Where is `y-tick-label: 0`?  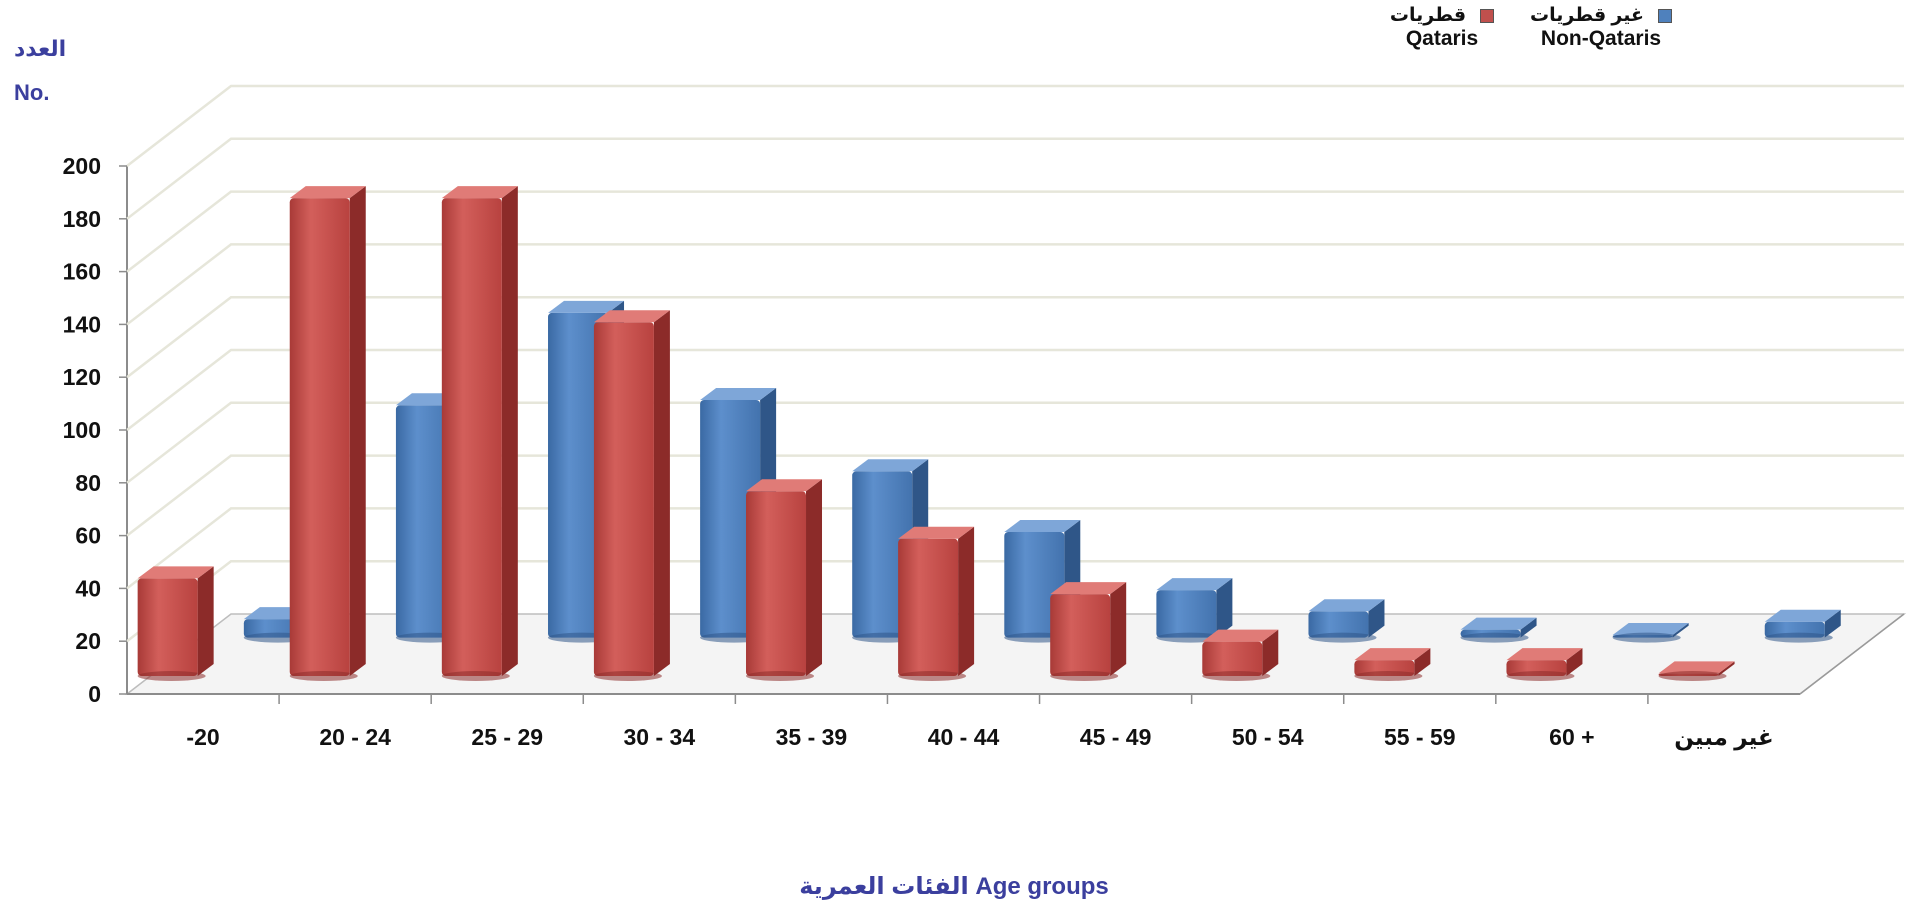
y-tick-label: 0 is located at coordinates (94, 694).